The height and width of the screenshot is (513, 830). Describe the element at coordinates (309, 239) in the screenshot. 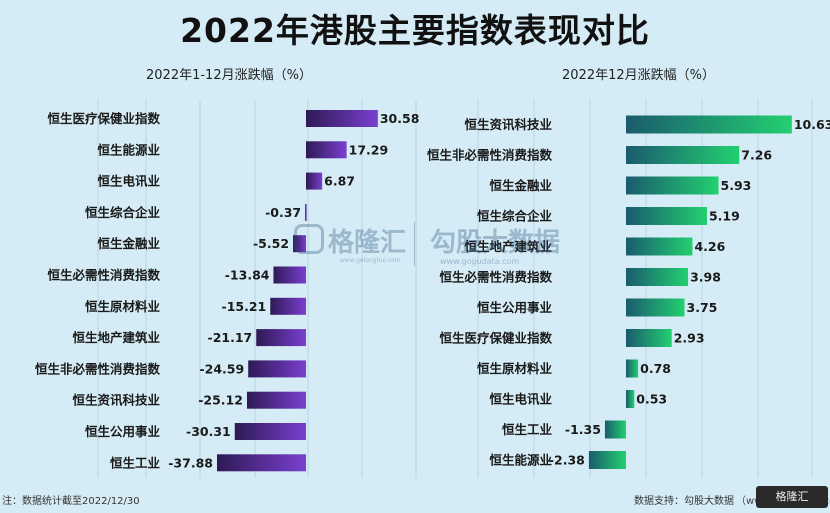

I see `watermark-logo-icon` at that location.